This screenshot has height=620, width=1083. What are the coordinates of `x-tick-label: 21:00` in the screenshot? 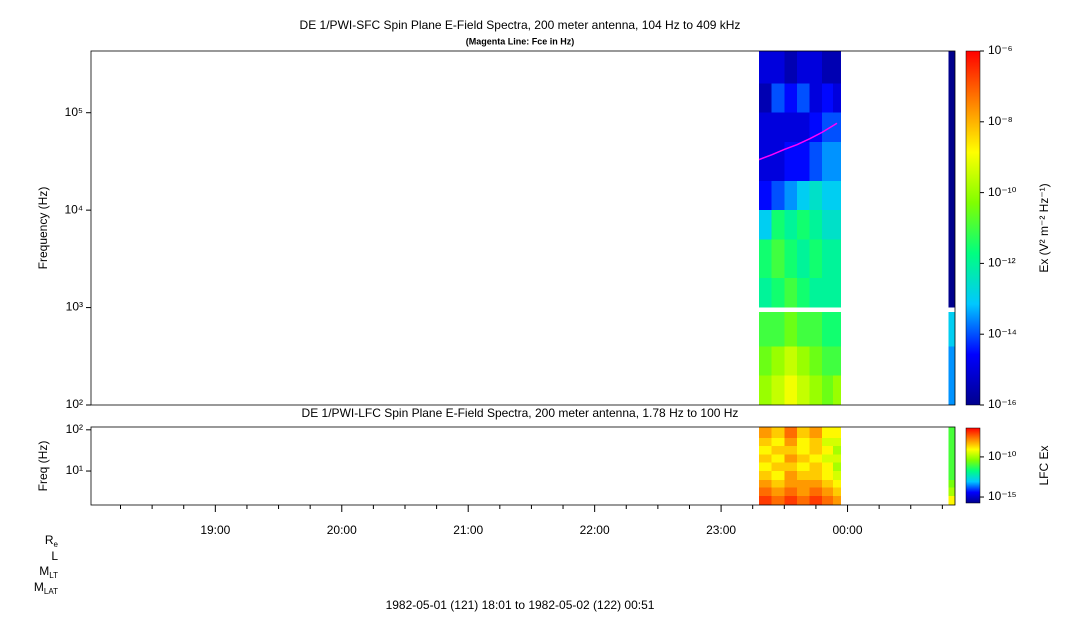 It's located at (468, 530).